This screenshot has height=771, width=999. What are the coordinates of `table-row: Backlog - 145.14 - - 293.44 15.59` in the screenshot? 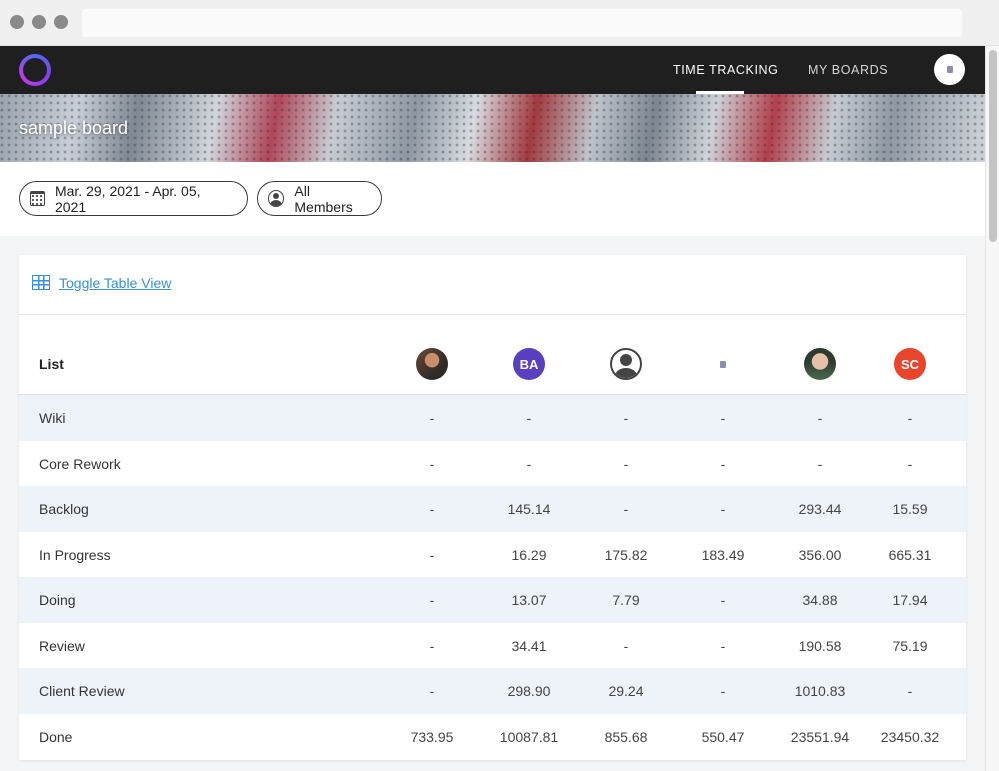 It's located at (492, 509).